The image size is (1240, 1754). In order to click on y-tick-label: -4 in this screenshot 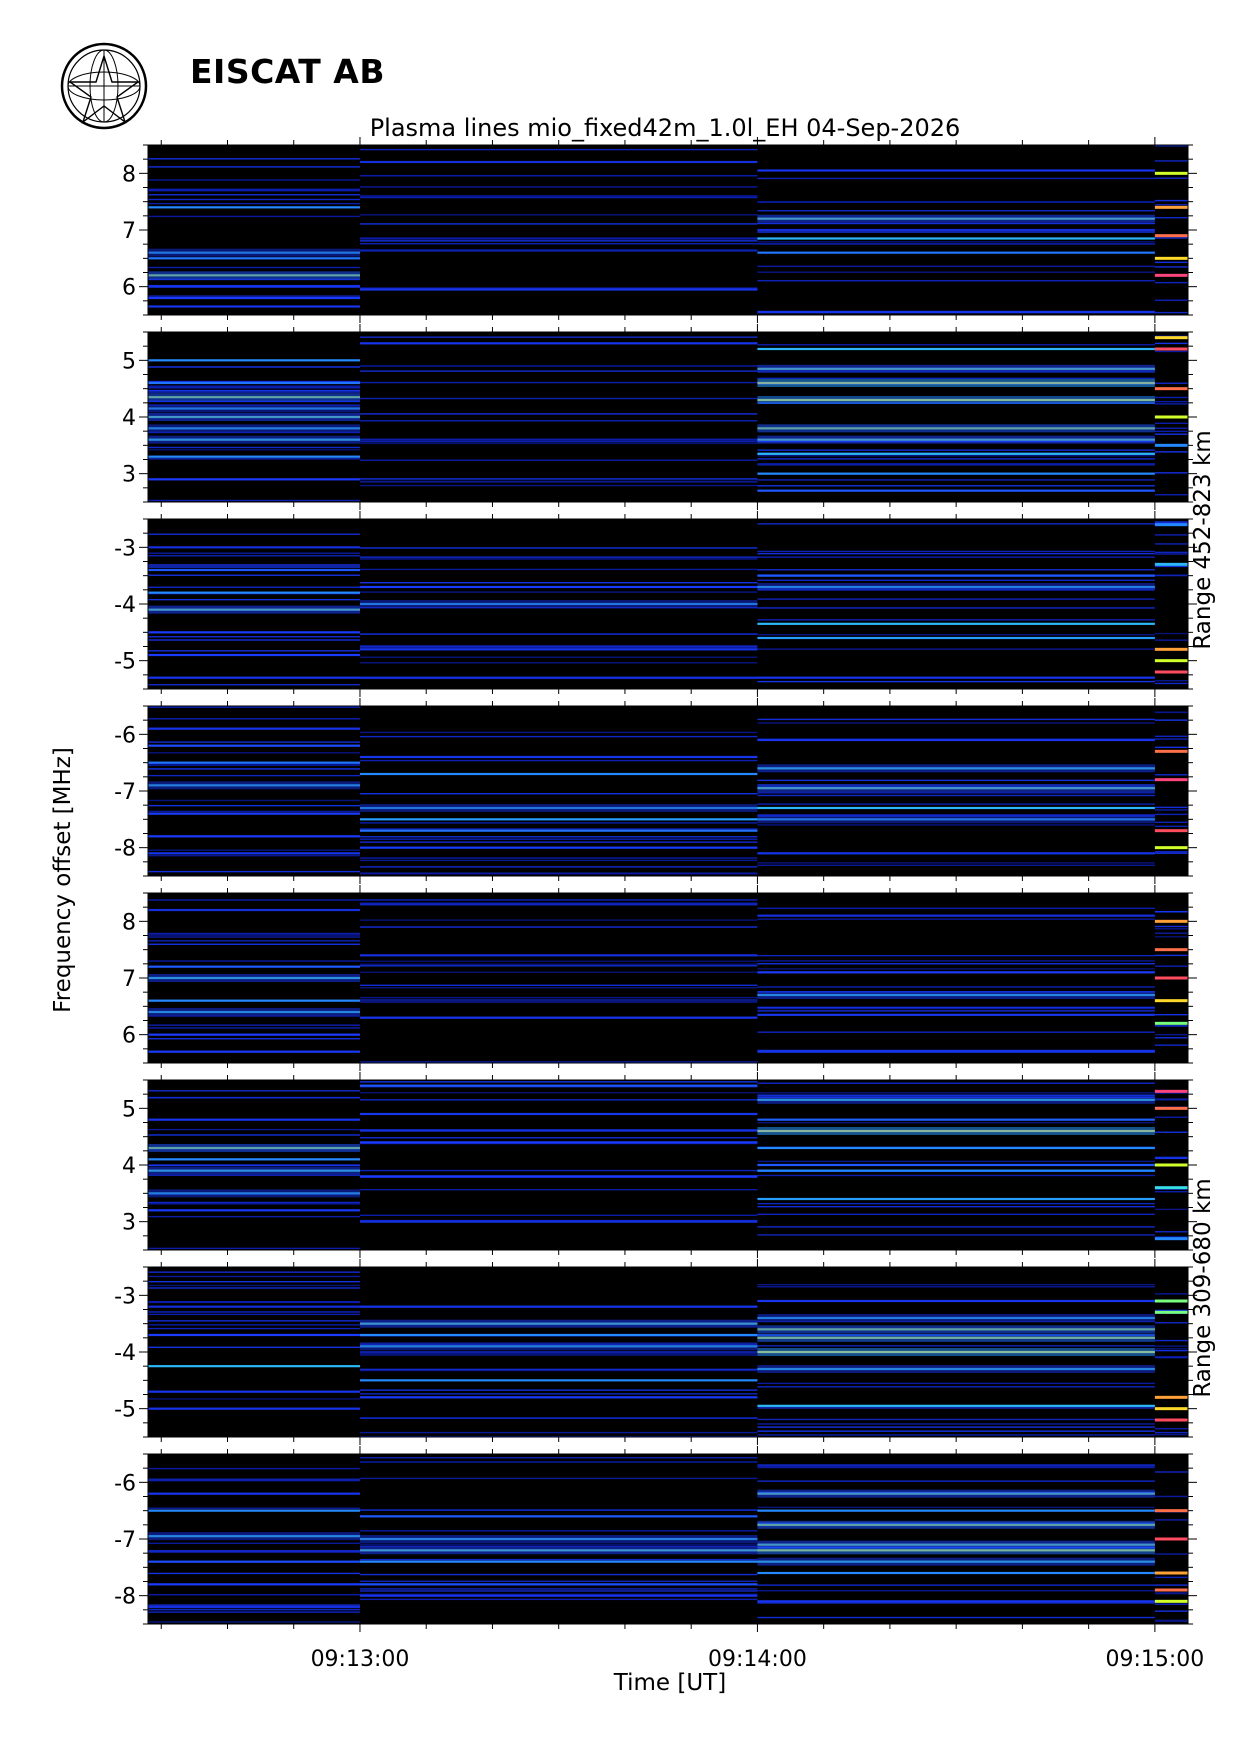, I will do `click(125, 1353)`.